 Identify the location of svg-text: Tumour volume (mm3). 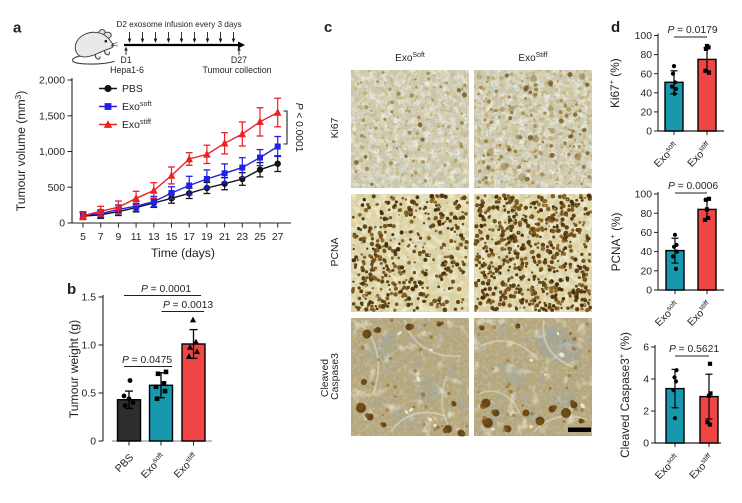
(21, 151).